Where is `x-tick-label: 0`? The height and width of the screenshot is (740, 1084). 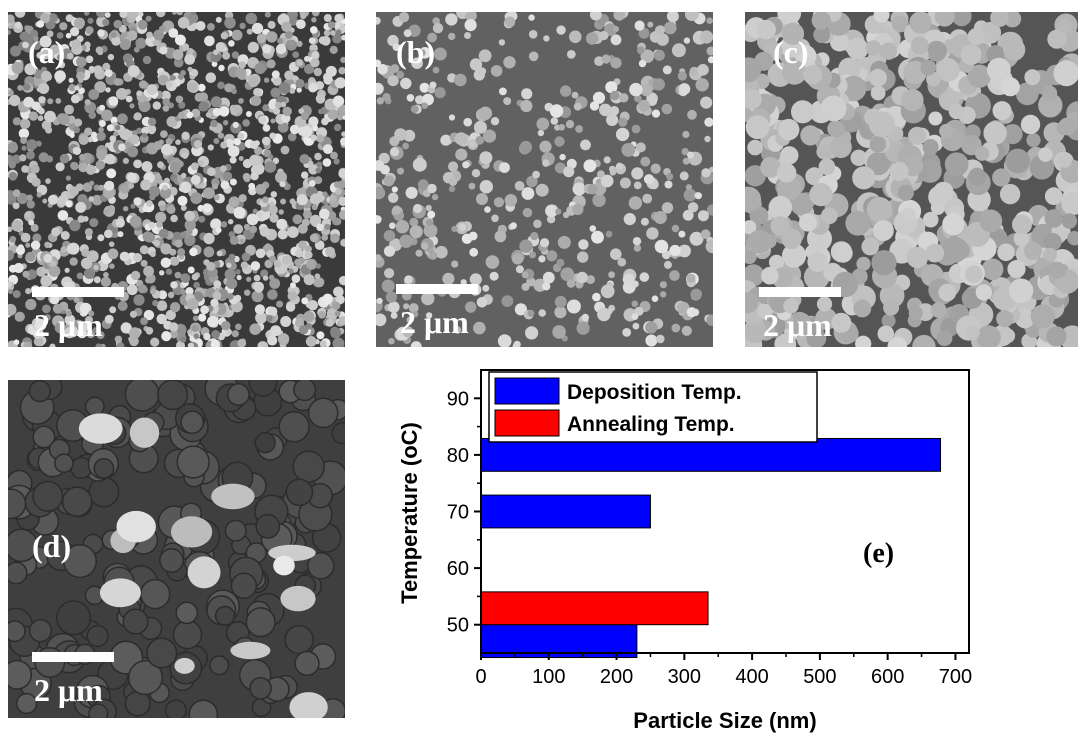 x-tick-label: 0 is located at coordinates (480, 677).